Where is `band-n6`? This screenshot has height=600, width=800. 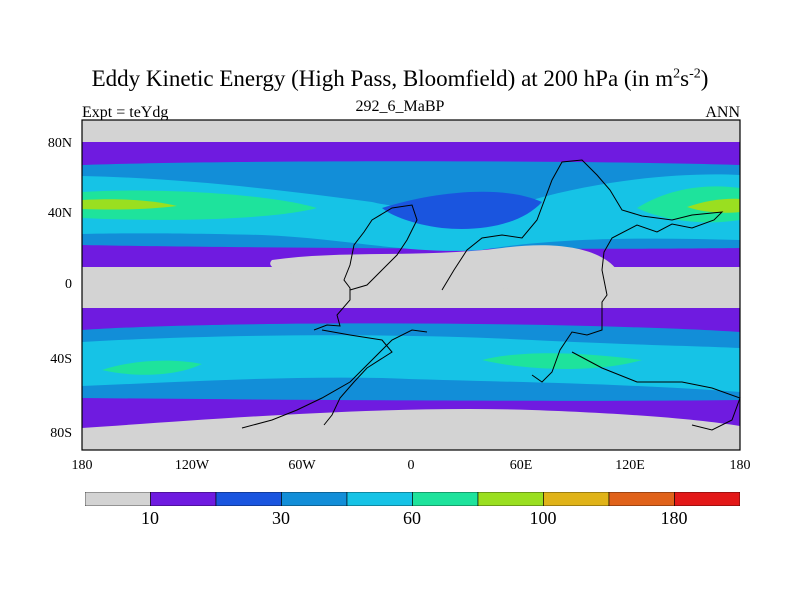
band-n6 is located at coordinates (688, 204).